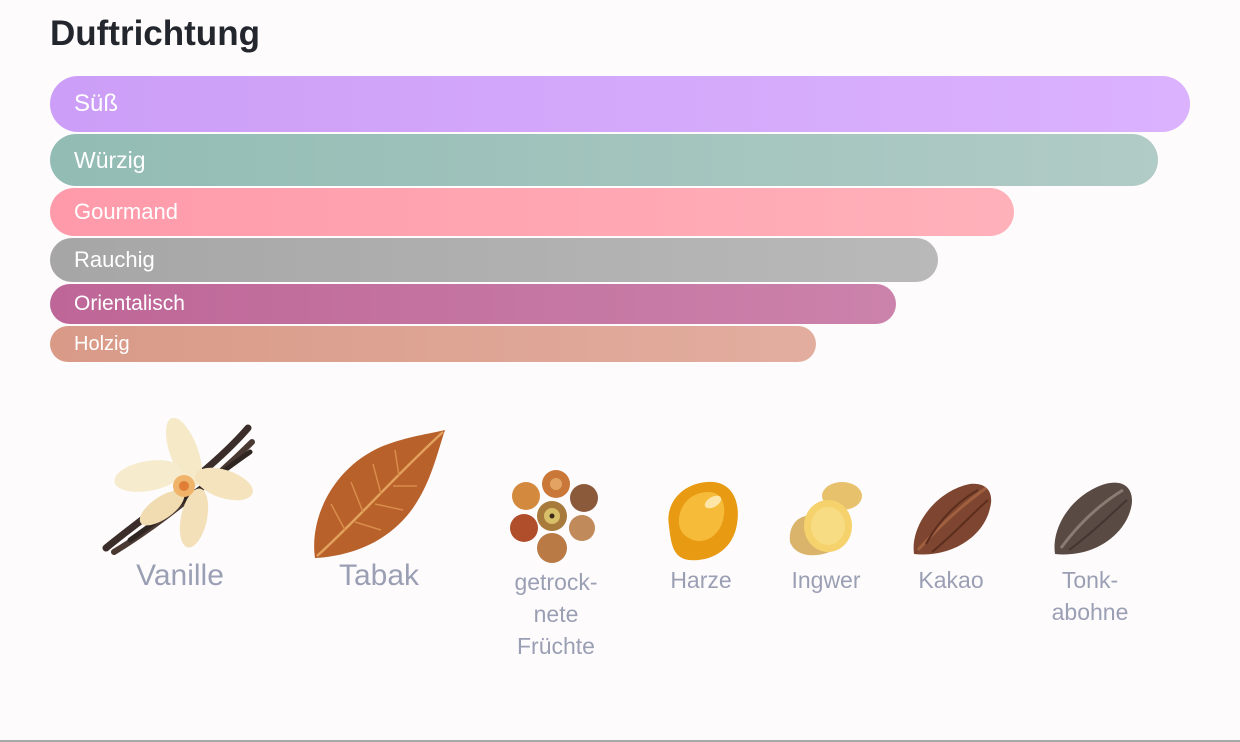  Describe the element at coordinates (379, 494) in the screenshot. I see `tobacco-leaf-icon` at that location.